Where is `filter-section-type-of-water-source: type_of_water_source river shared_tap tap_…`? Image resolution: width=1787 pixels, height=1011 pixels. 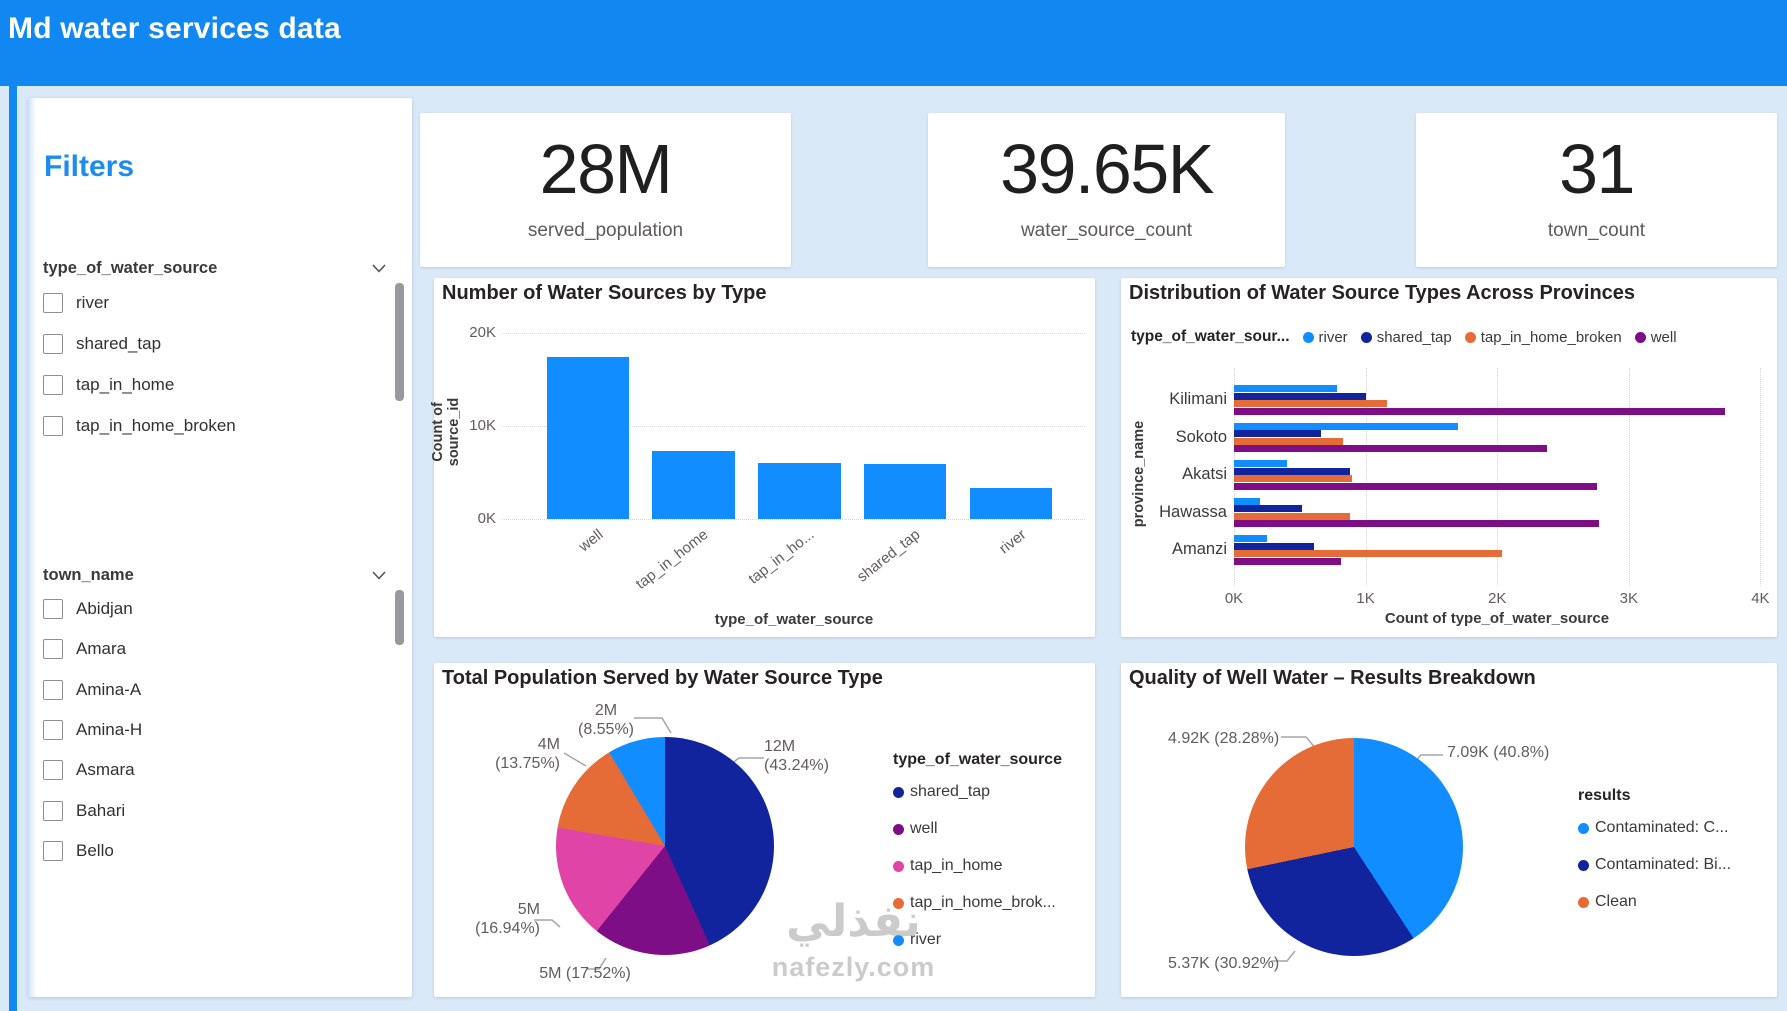
filter-section-type-of-water-source: type_of_water_source river shared_tap tap_… is located at coordinates (214, 352).